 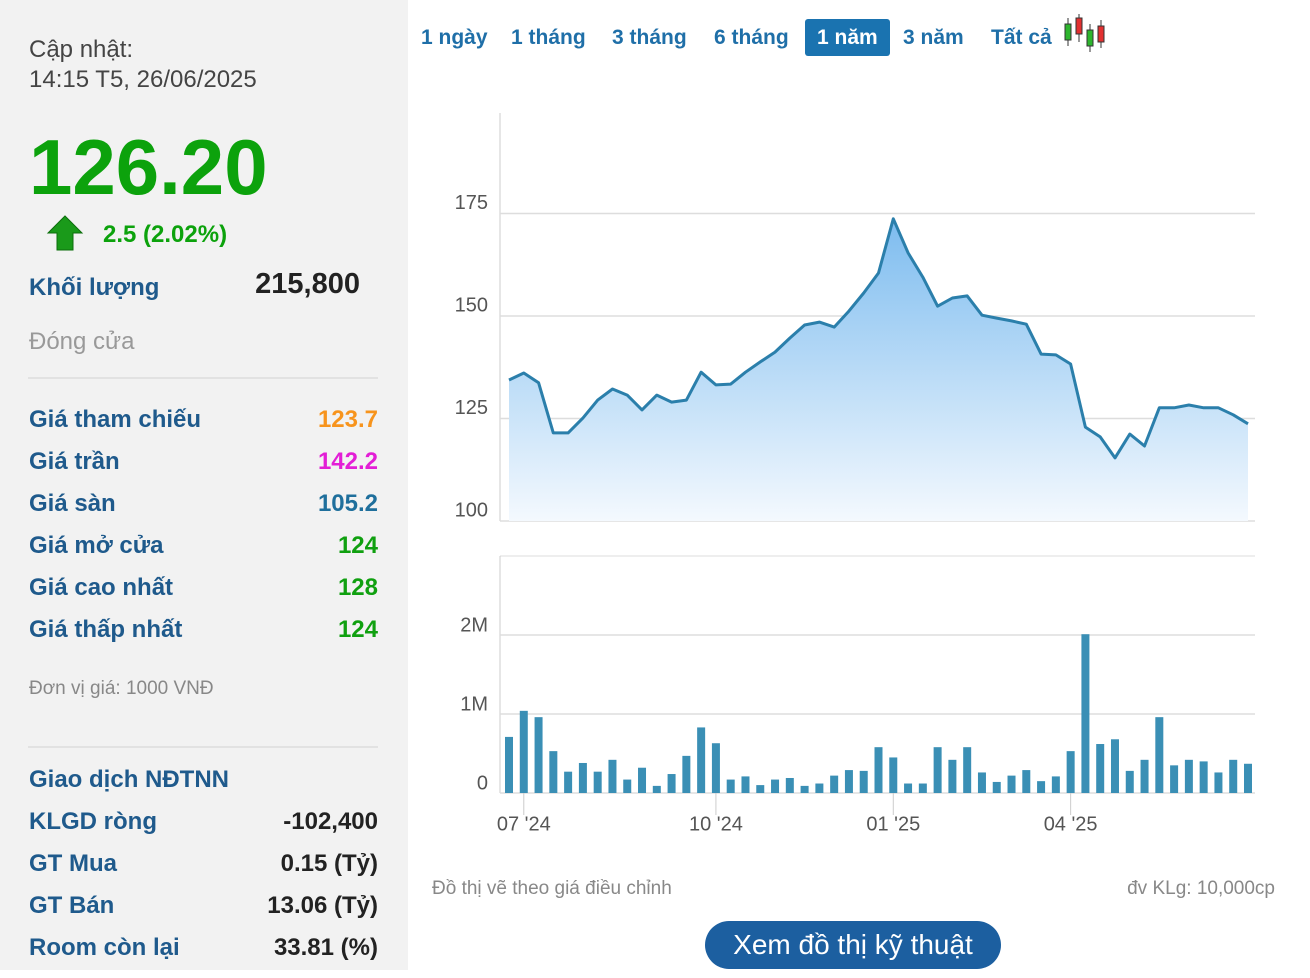 What do you see at coordinates (1085, 34) in the screenshot?
I see `candlestick-icon` at bounding box center [1085, 34].